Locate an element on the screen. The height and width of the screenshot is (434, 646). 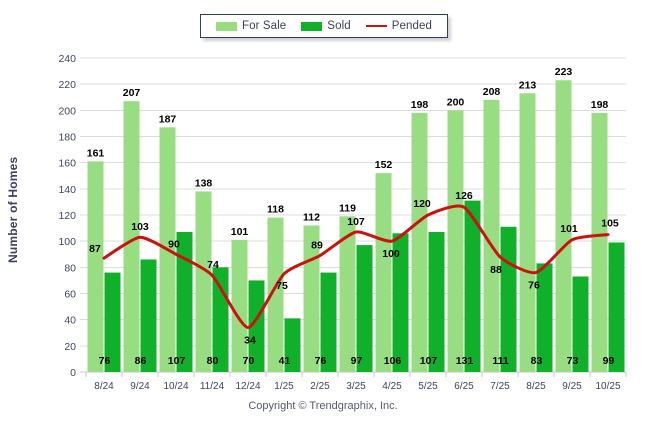
pended-value-label: 34 is located at coordinates (250, 341).